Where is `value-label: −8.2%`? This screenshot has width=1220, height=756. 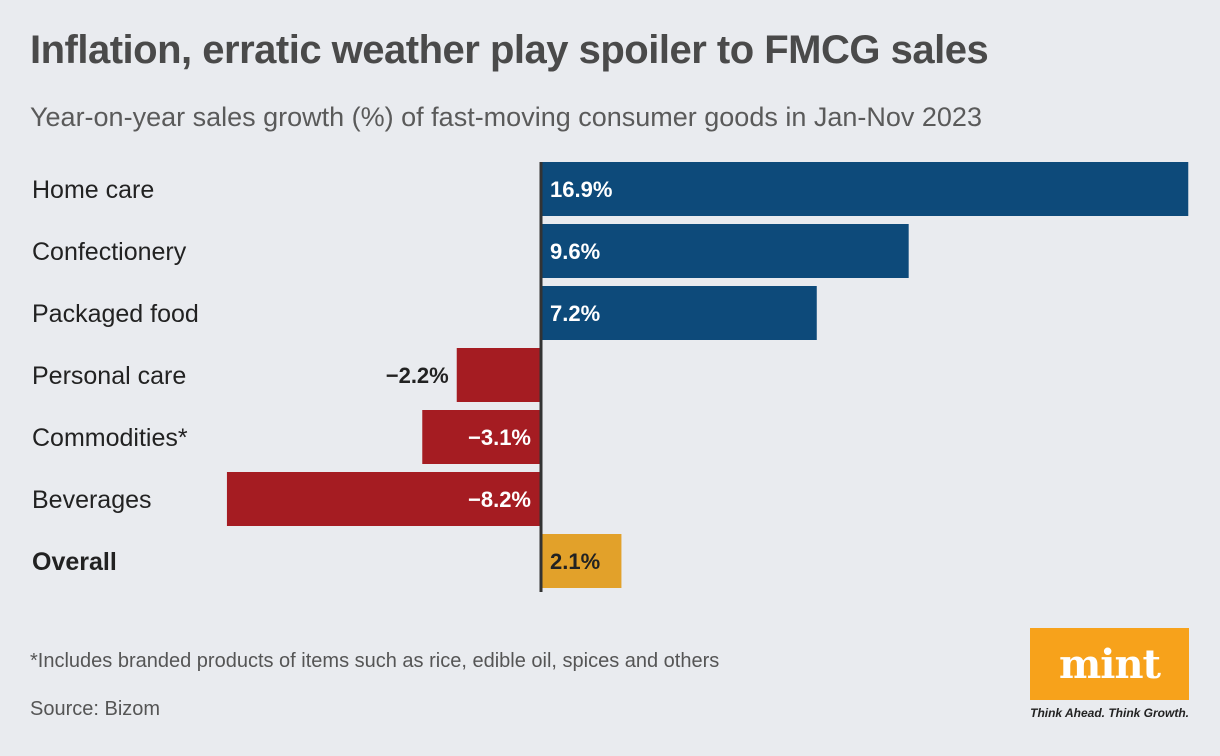
value-label: −8.2% is located at coordinates (499, 499).